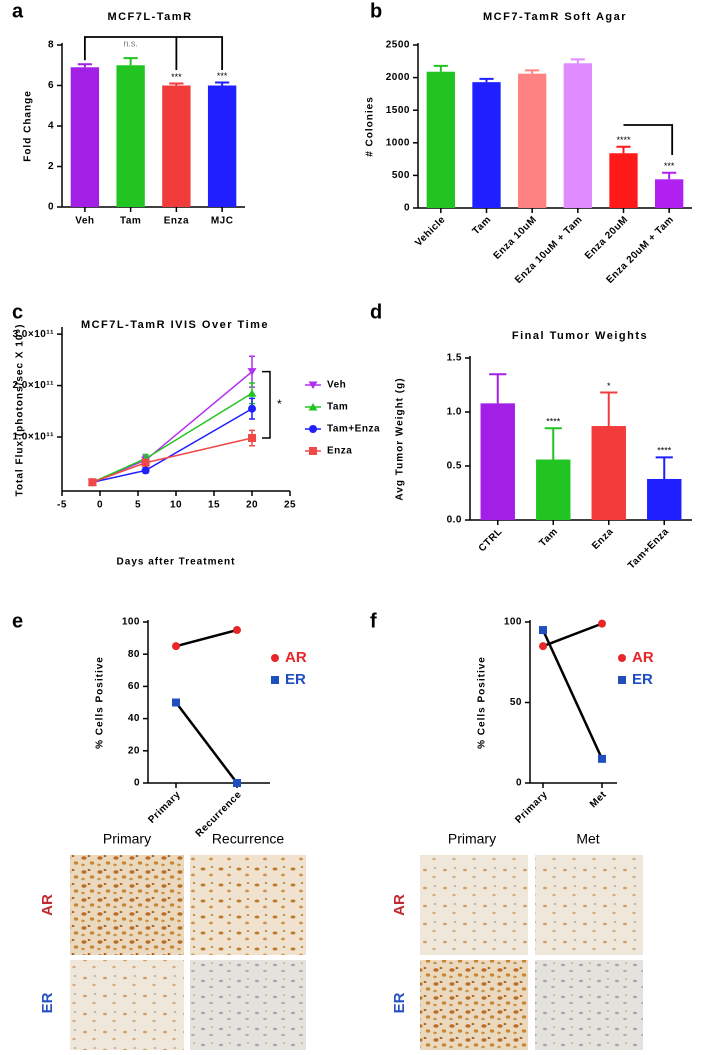 Image resolution: width=708 pixels, height=1055 pixels. Describe the element at coordinates (134, 686) in the screenshot. I see `y-tick-label: 60` at that location.